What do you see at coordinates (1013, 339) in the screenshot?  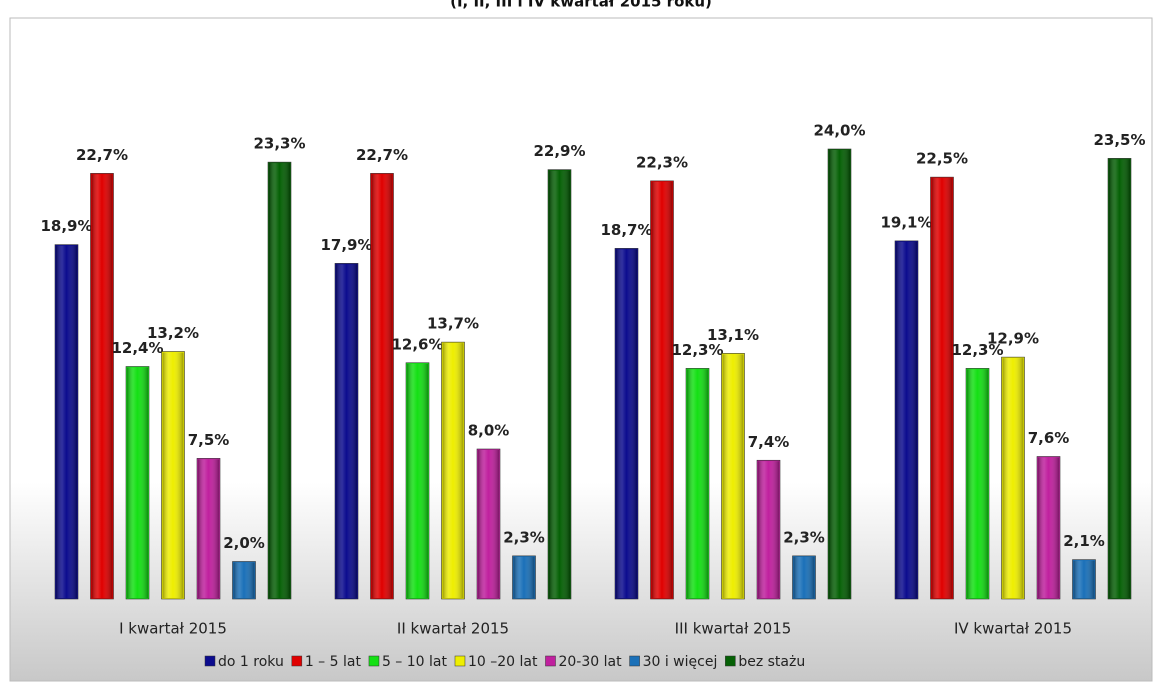 I see `value-label: 12,9%` at bounding box center [1013, 339].